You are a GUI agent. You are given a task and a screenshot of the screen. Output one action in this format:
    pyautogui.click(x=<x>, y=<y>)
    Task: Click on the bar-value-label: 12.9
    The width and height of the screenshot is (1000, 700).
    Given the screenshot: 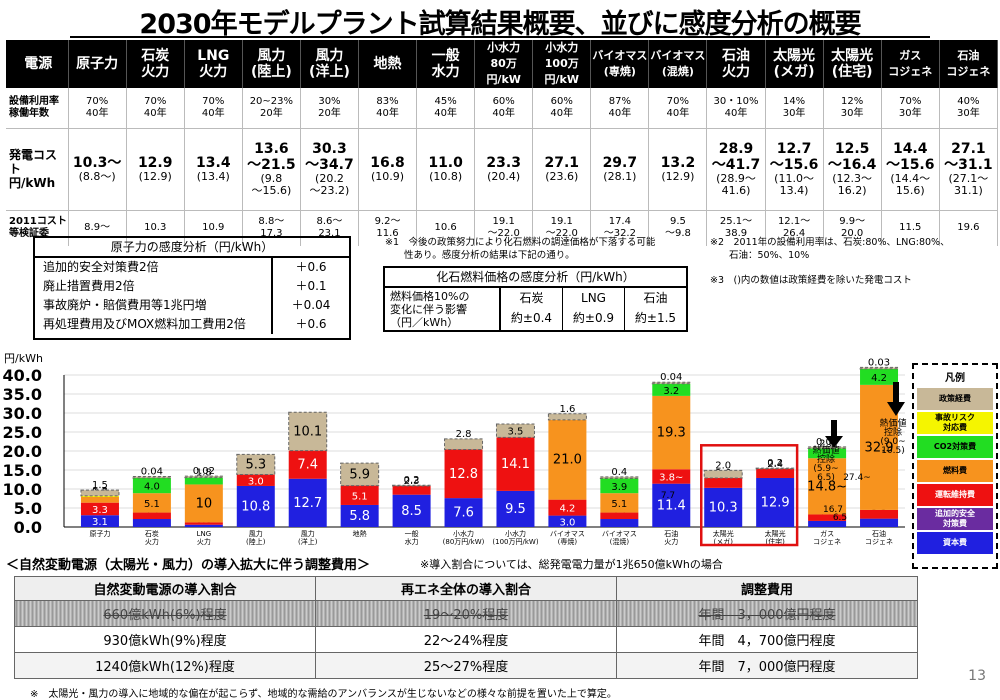 What is the action you would take?
    pyautogui.click(x=775, y=502)
    